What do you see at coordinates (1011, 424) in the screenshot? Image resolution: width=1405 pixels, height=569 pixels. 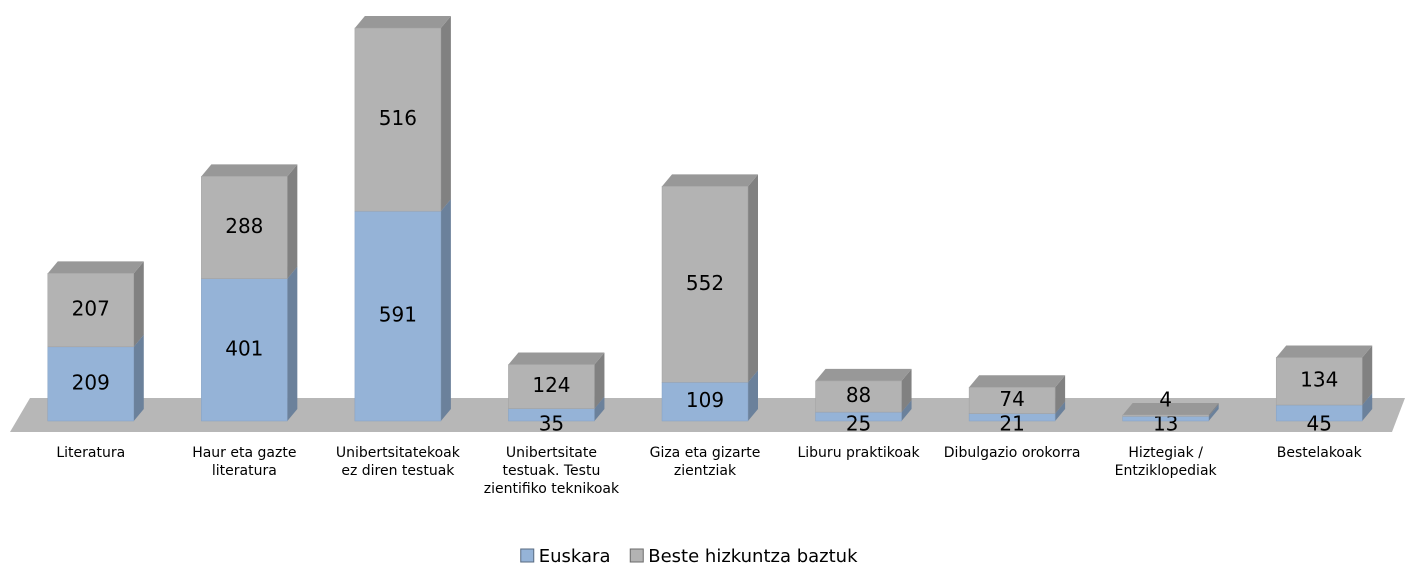 I see `value-label: 21` at bounding box center [1011, 424].